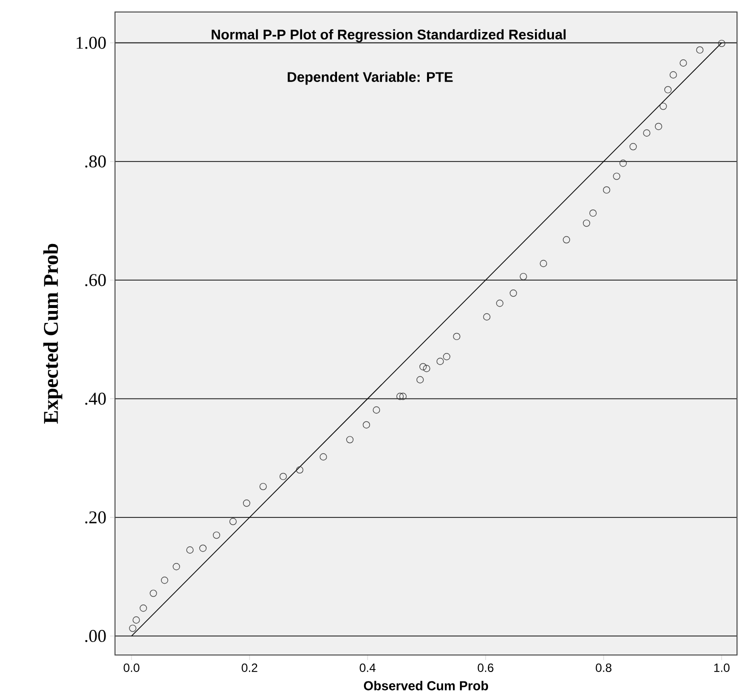  What do you see at coordinates (389, 35) in the screenshot?
I see `text: Normal P-P Plot of Regression Standardized Residual` at bounding box center [389, 35].